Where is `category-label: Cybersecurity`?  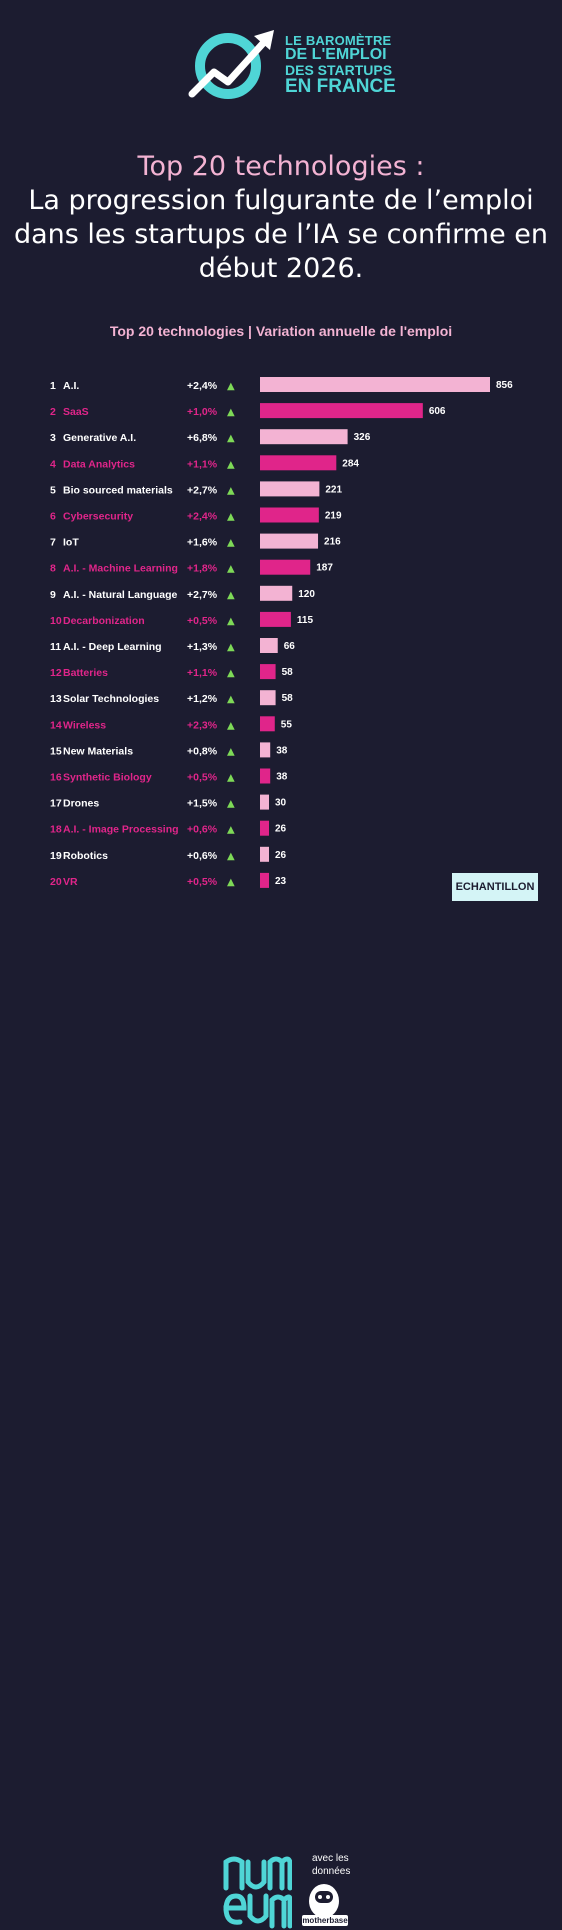 category-label: Cybersecurity is located at coordinates (98, 517).